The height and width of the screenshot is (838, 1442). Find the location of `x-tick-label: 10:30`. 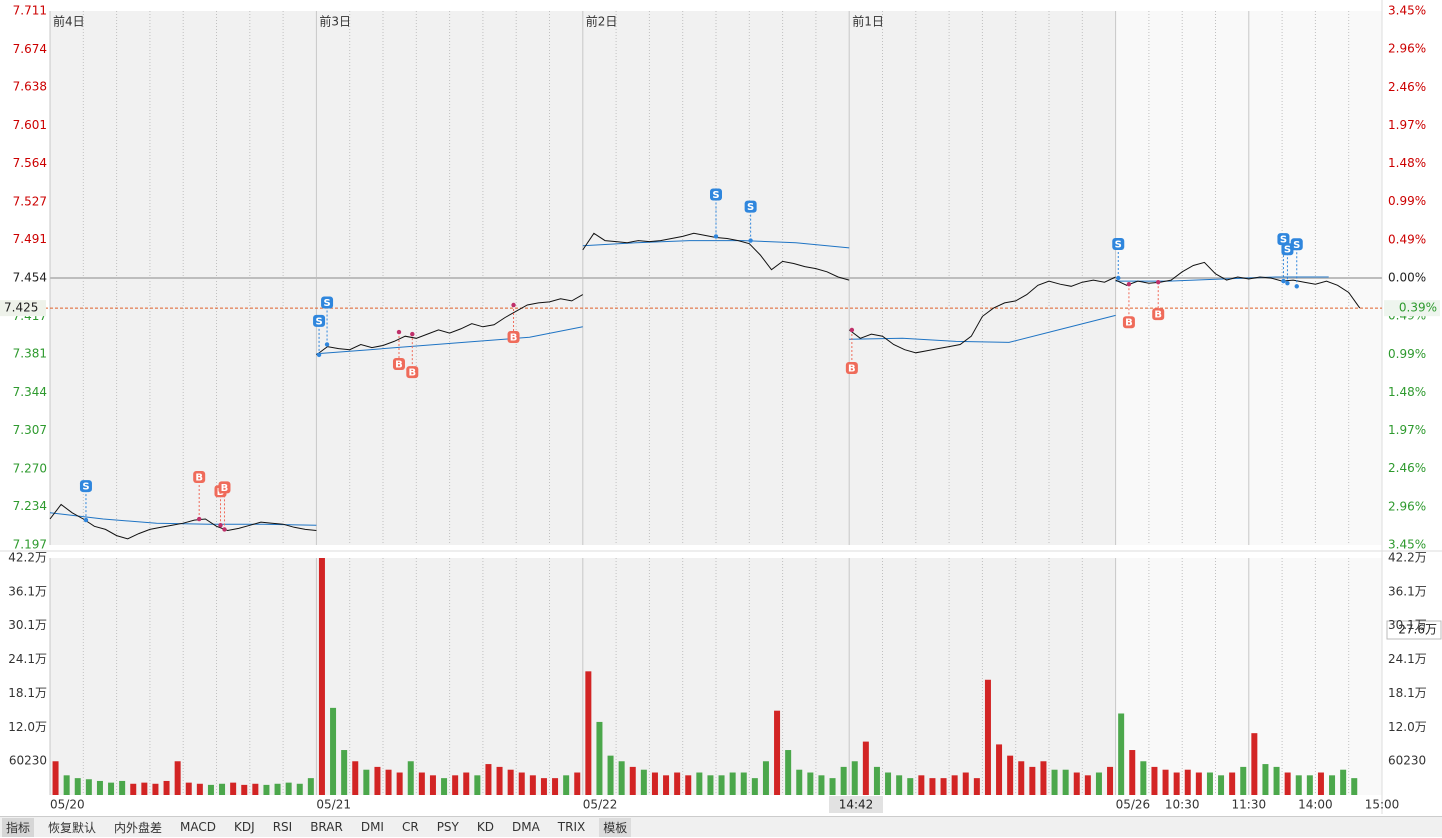

x-tick-label: 10:30 is located at coordinates (1182, 805).